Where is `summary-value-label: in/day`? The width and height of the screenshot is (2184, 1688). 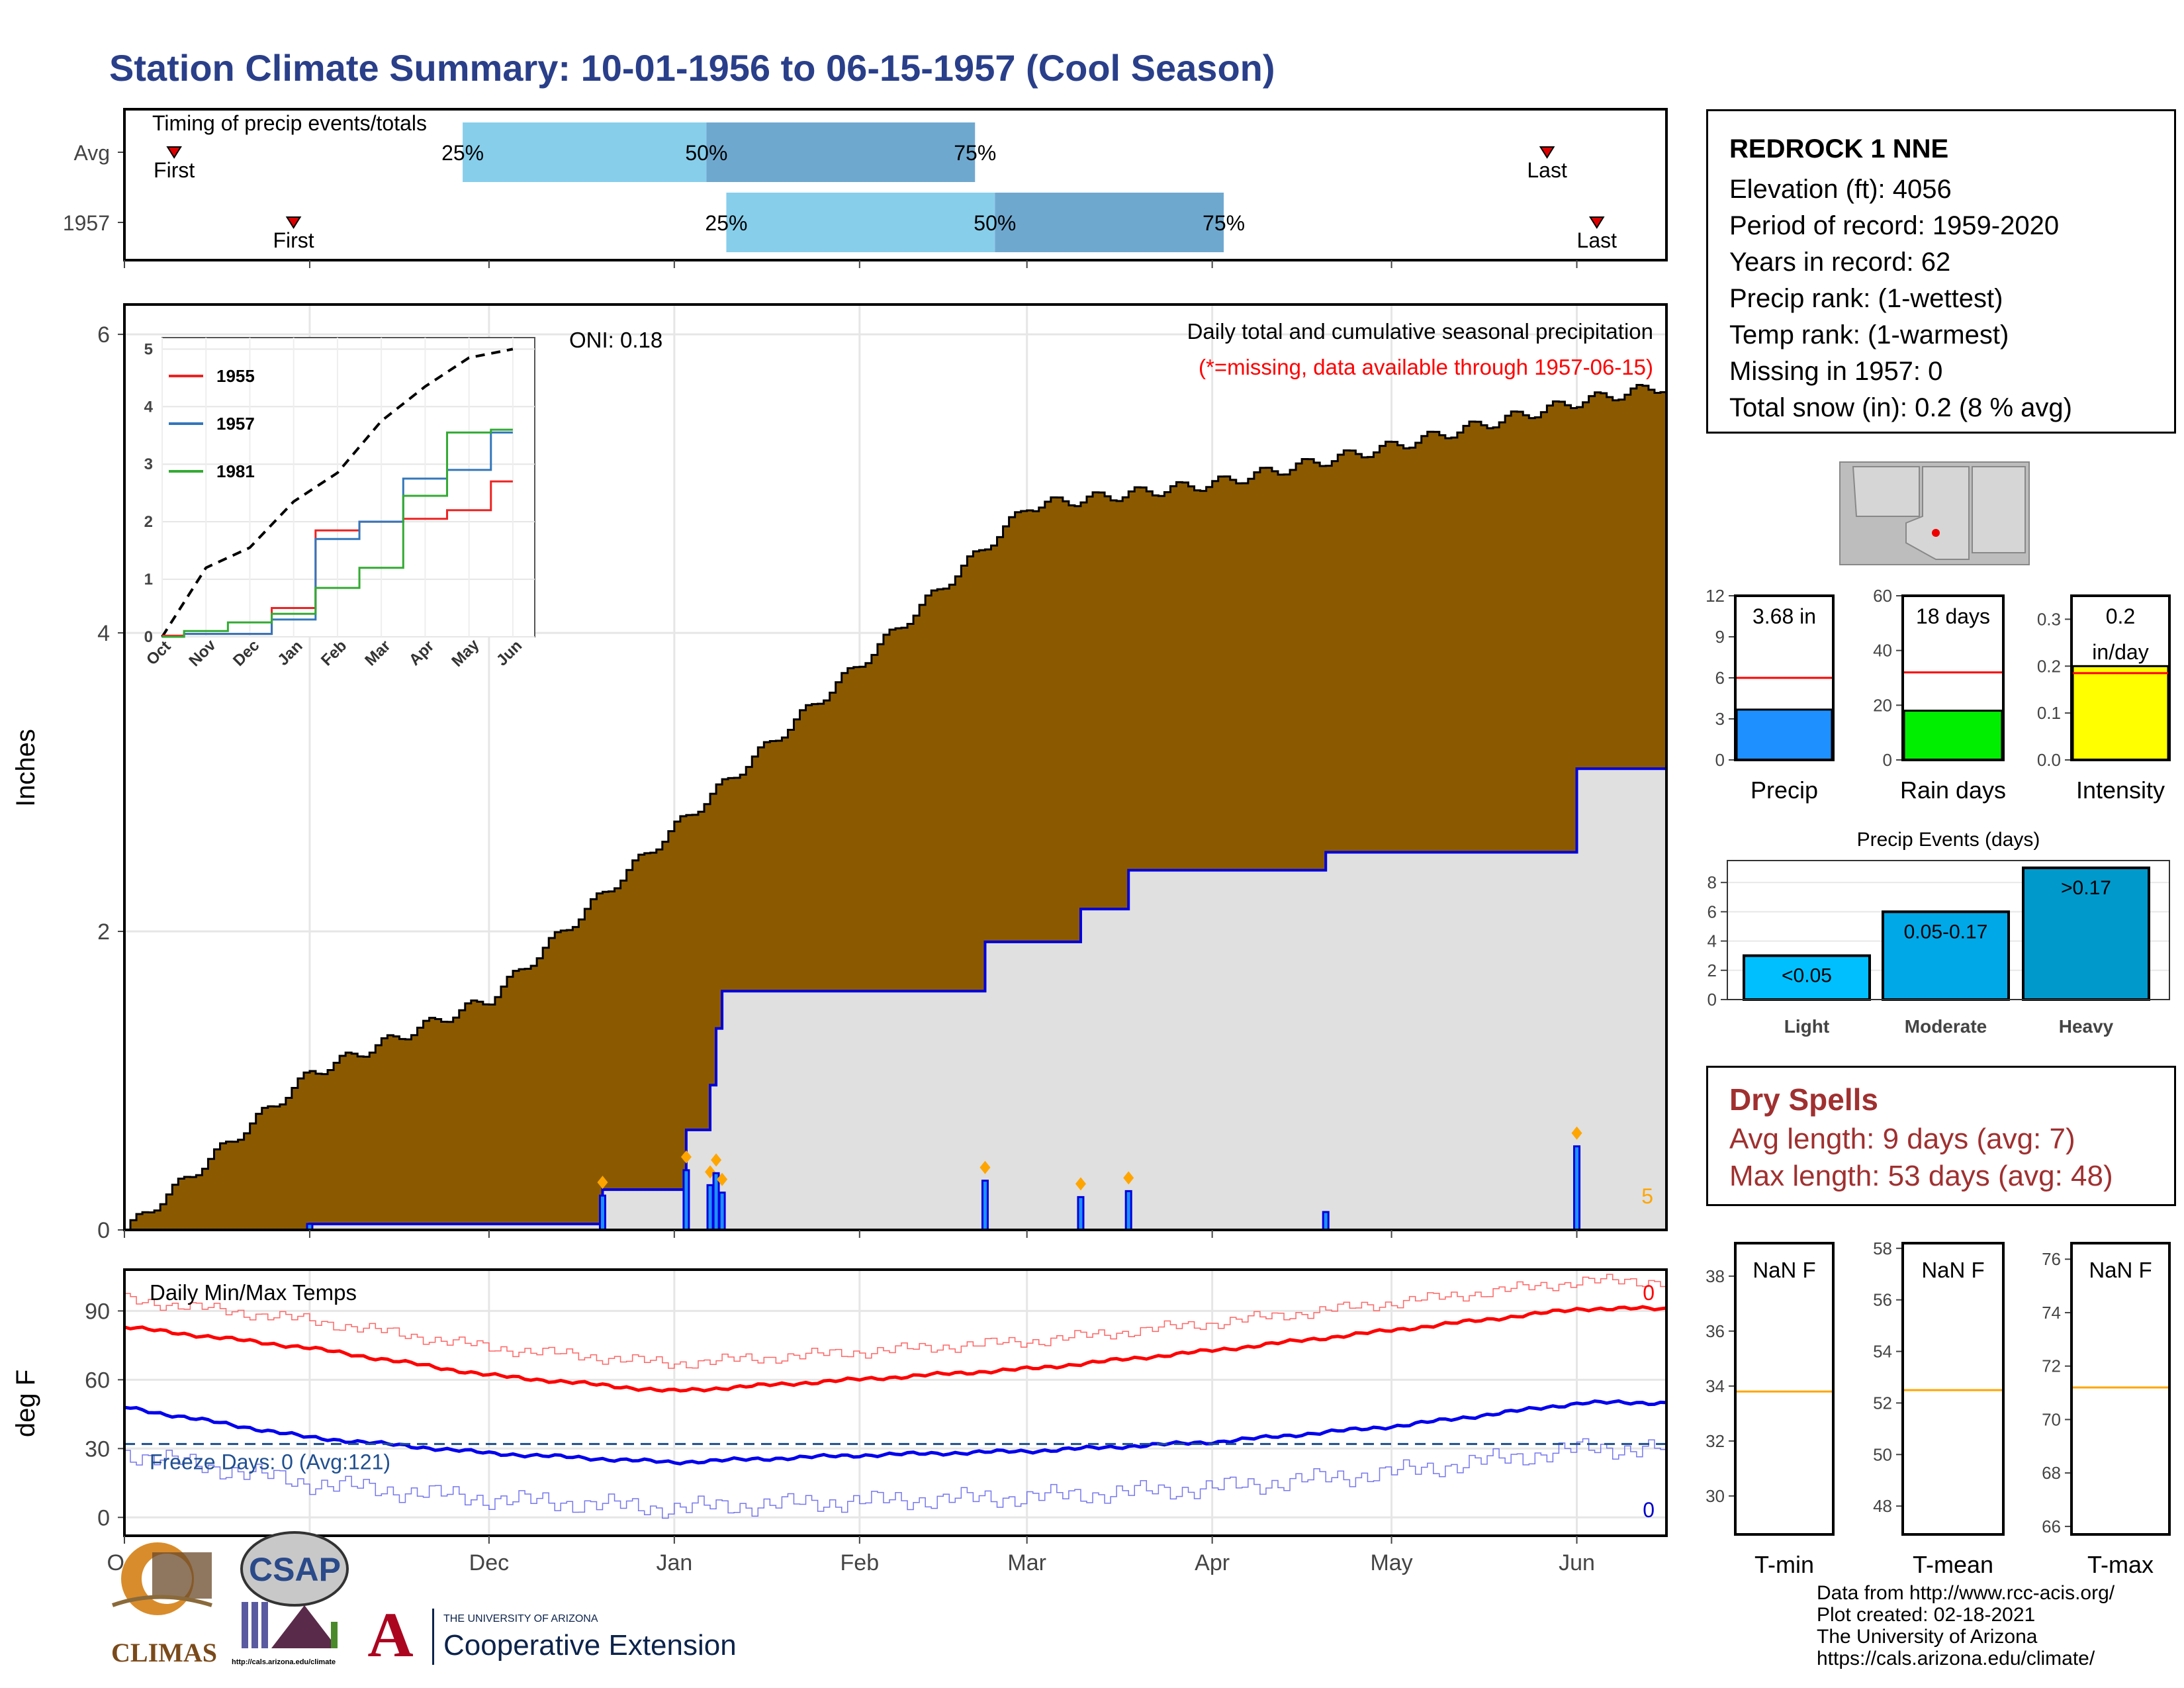
summary-value-label: in/day is located at coordinates (2120, 652).